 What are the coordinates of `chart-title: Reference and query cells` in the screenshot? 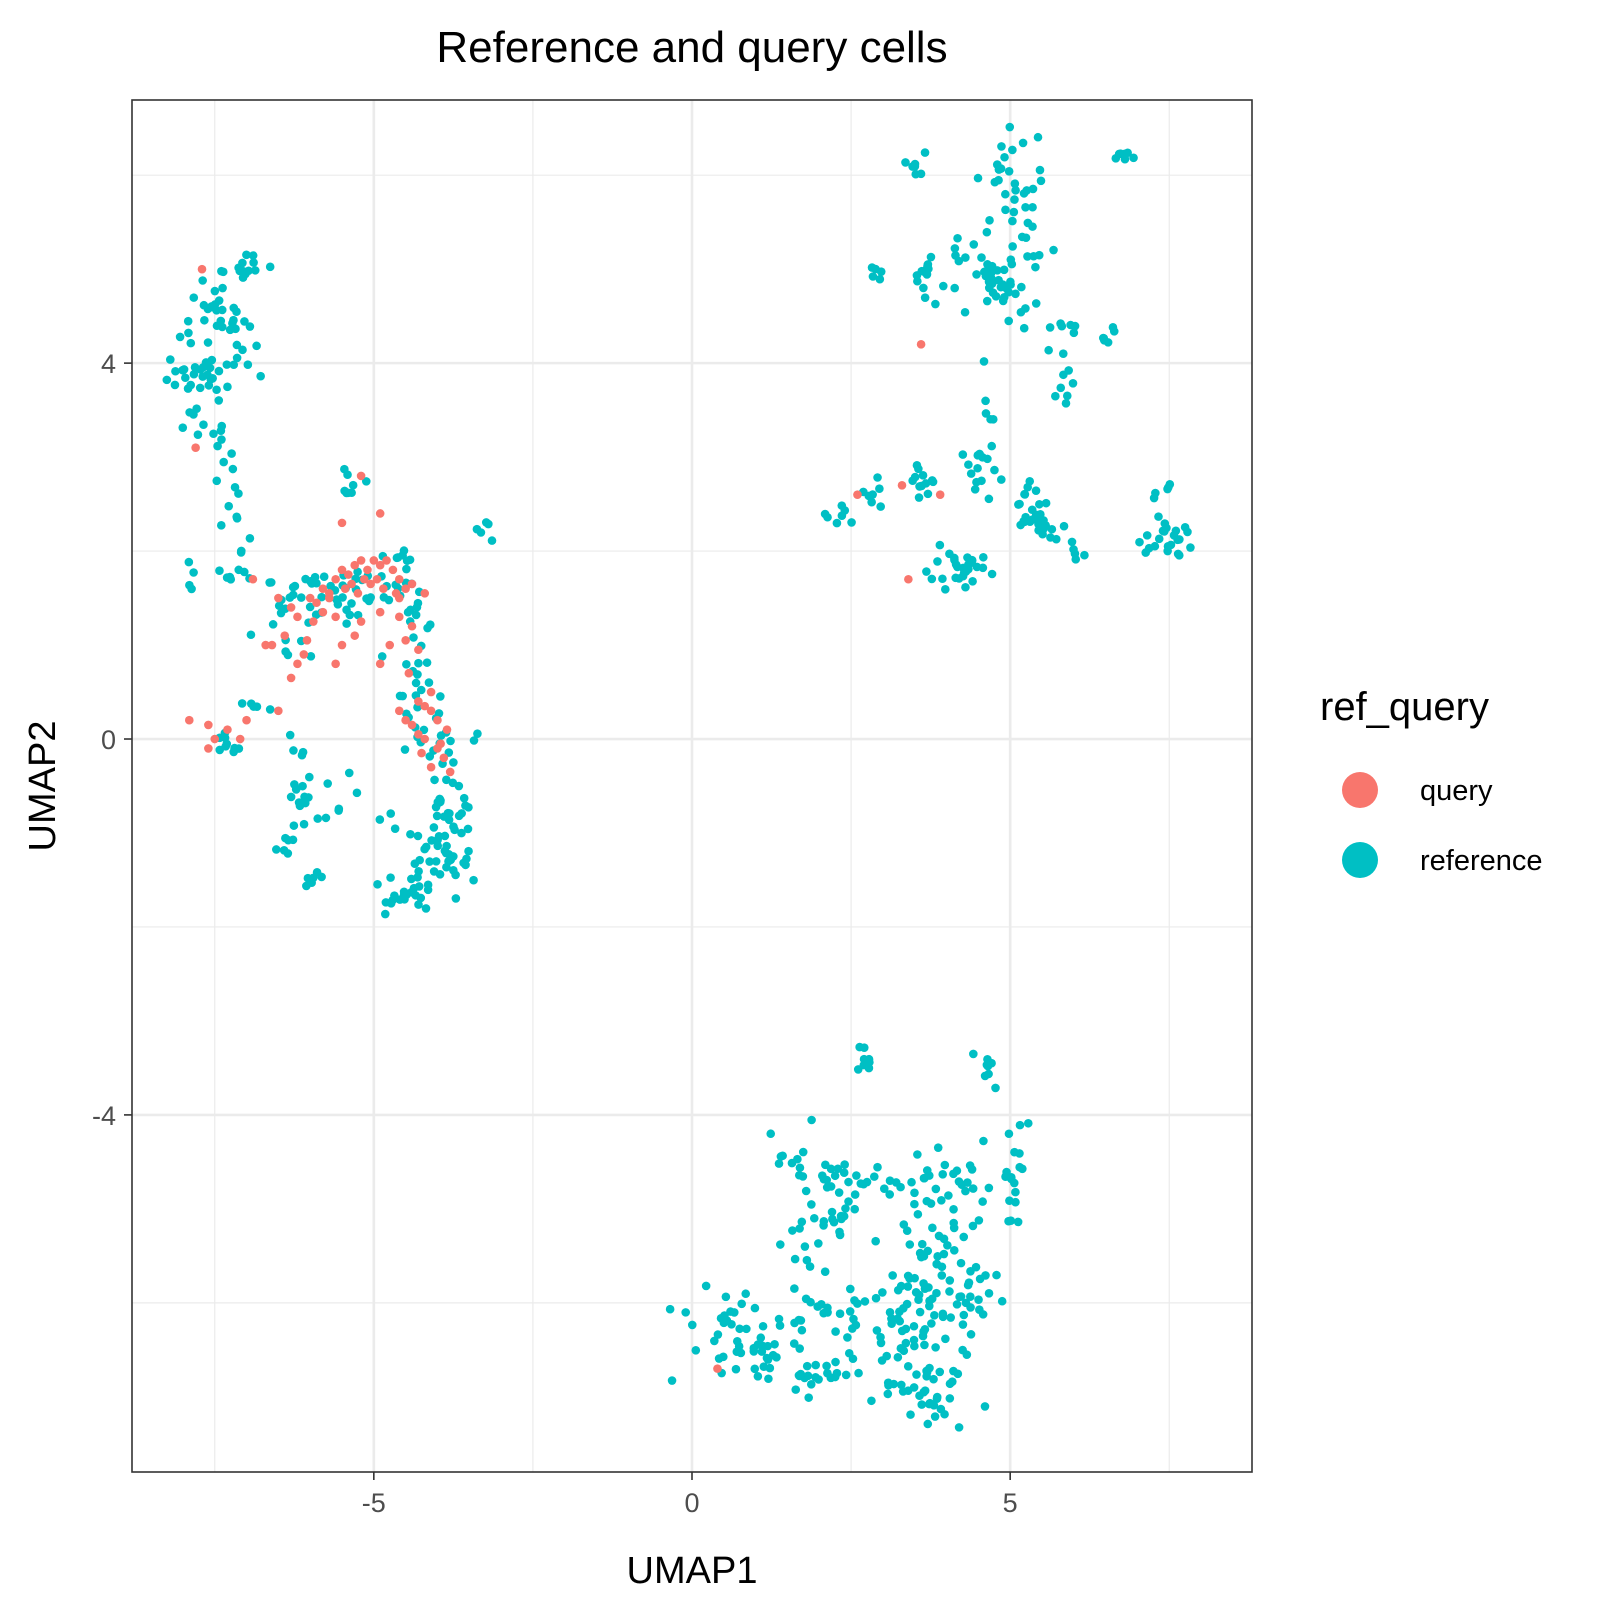 It's located at (691, 47).